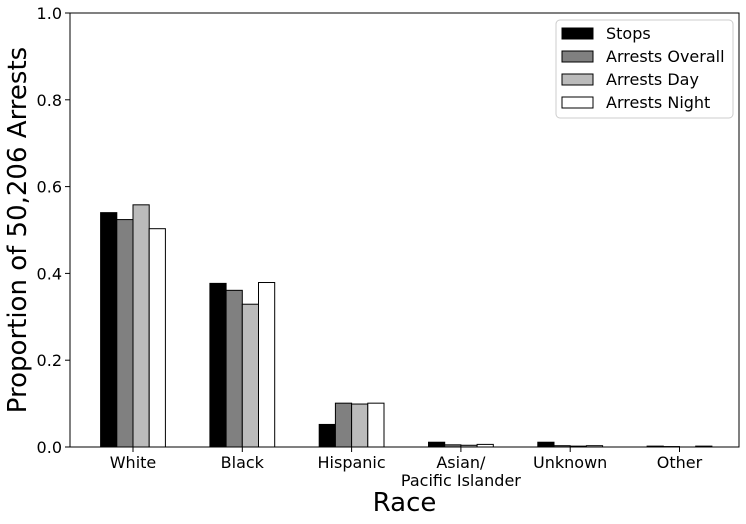  Describe the element at coordinates (461, 480) in the screenshot. I see `x-tick-label: Pacific Islander` at that location.